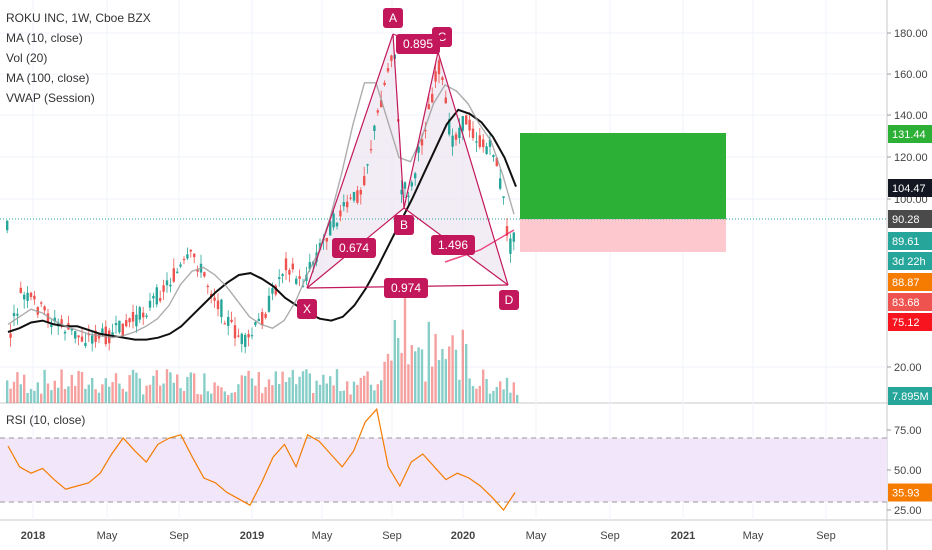  What do you see at coordinates (262, 349) in the screenshot?
I see `volume-bars` at bounding box center [262, 349].